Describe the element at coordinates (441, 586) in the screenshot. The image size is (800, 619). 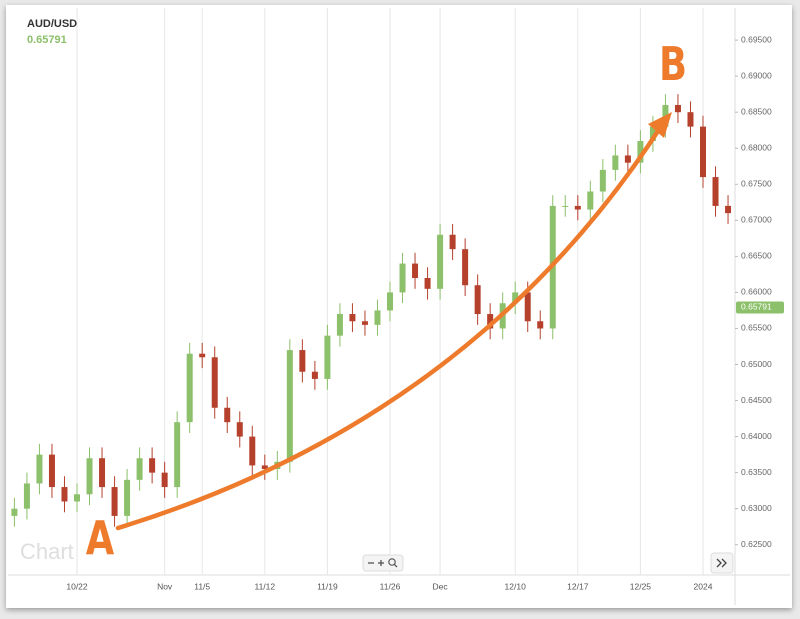
I see `x-tick-label: Dec` at that location.